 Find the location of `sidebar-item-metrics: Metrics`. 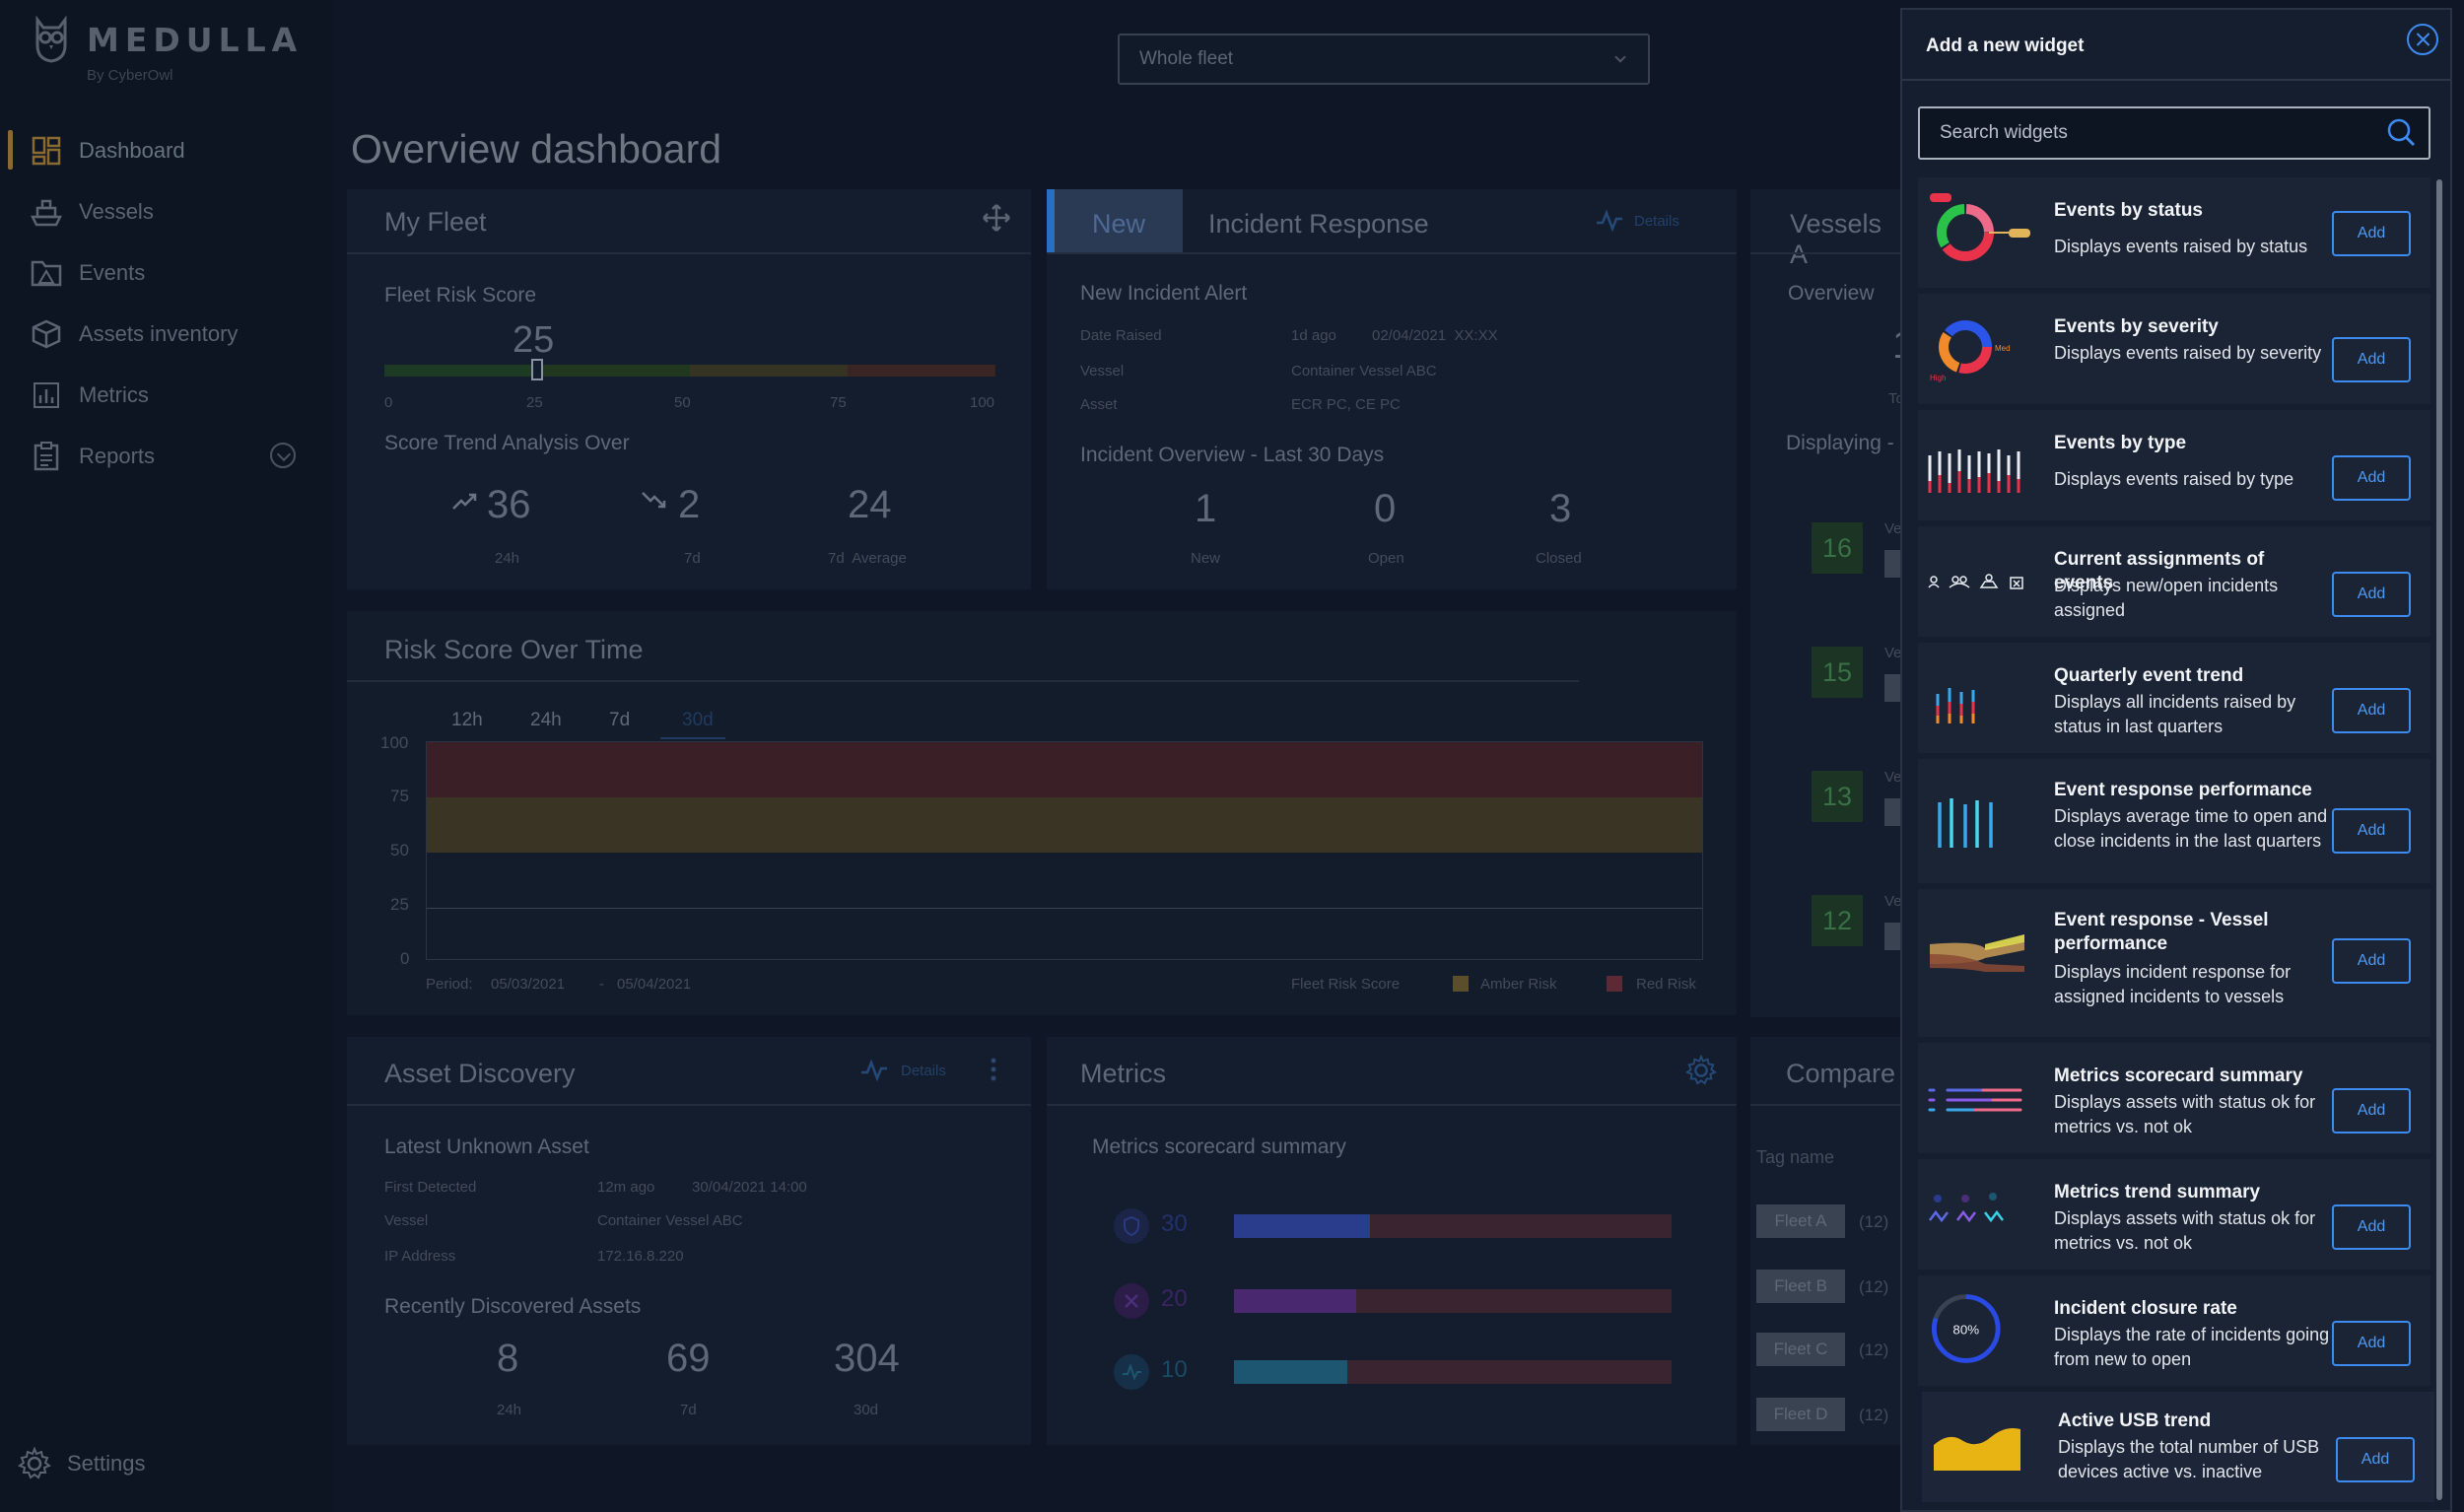

sidebar-item-metrics: Metrics is located at coordinates (166, 396).